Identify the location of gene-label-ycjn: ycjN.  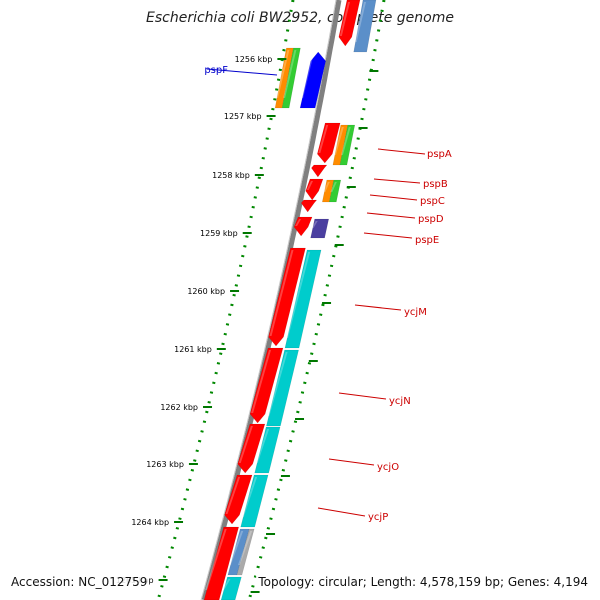
(400, 401).